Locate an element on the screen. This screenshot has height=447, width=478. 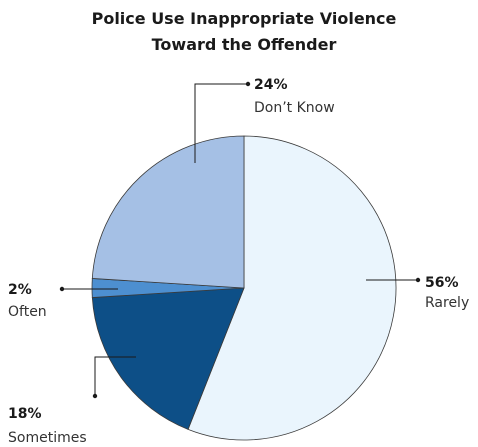
pie-slice-sometimes is located at coordinates (168, 358).